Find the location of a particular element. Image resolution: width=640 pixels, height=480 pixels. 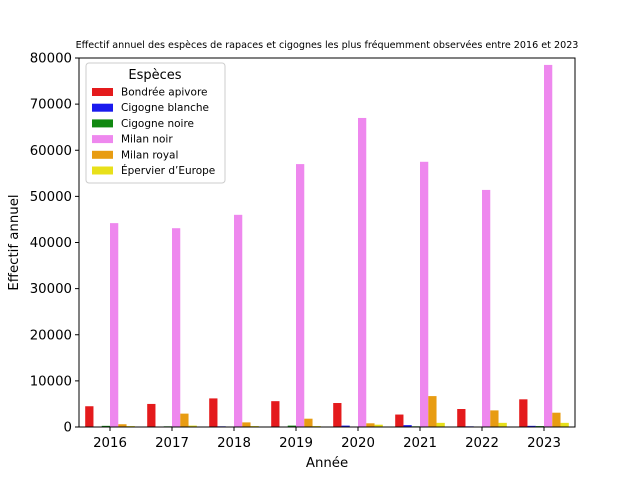

bar-epervier-d-europe-2017 is located at coordinates (192, 426).